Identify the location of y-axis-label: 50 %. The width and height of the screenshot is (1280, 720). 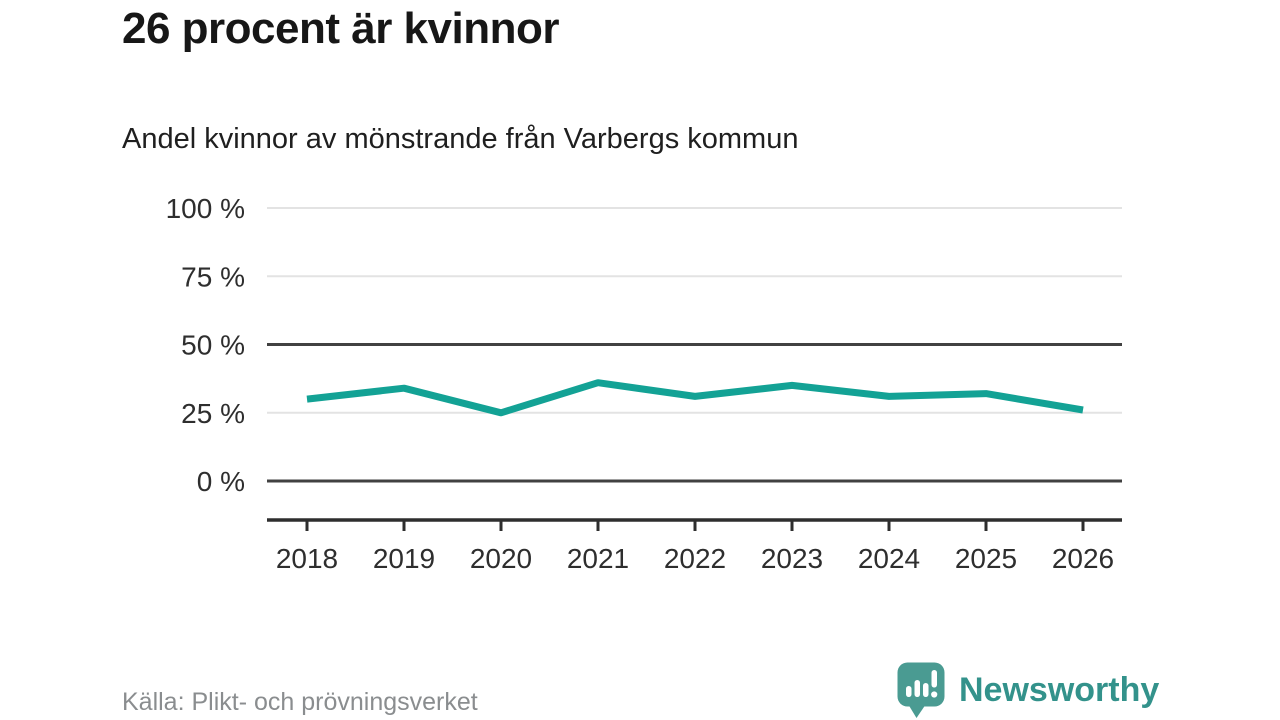
(213, 345).